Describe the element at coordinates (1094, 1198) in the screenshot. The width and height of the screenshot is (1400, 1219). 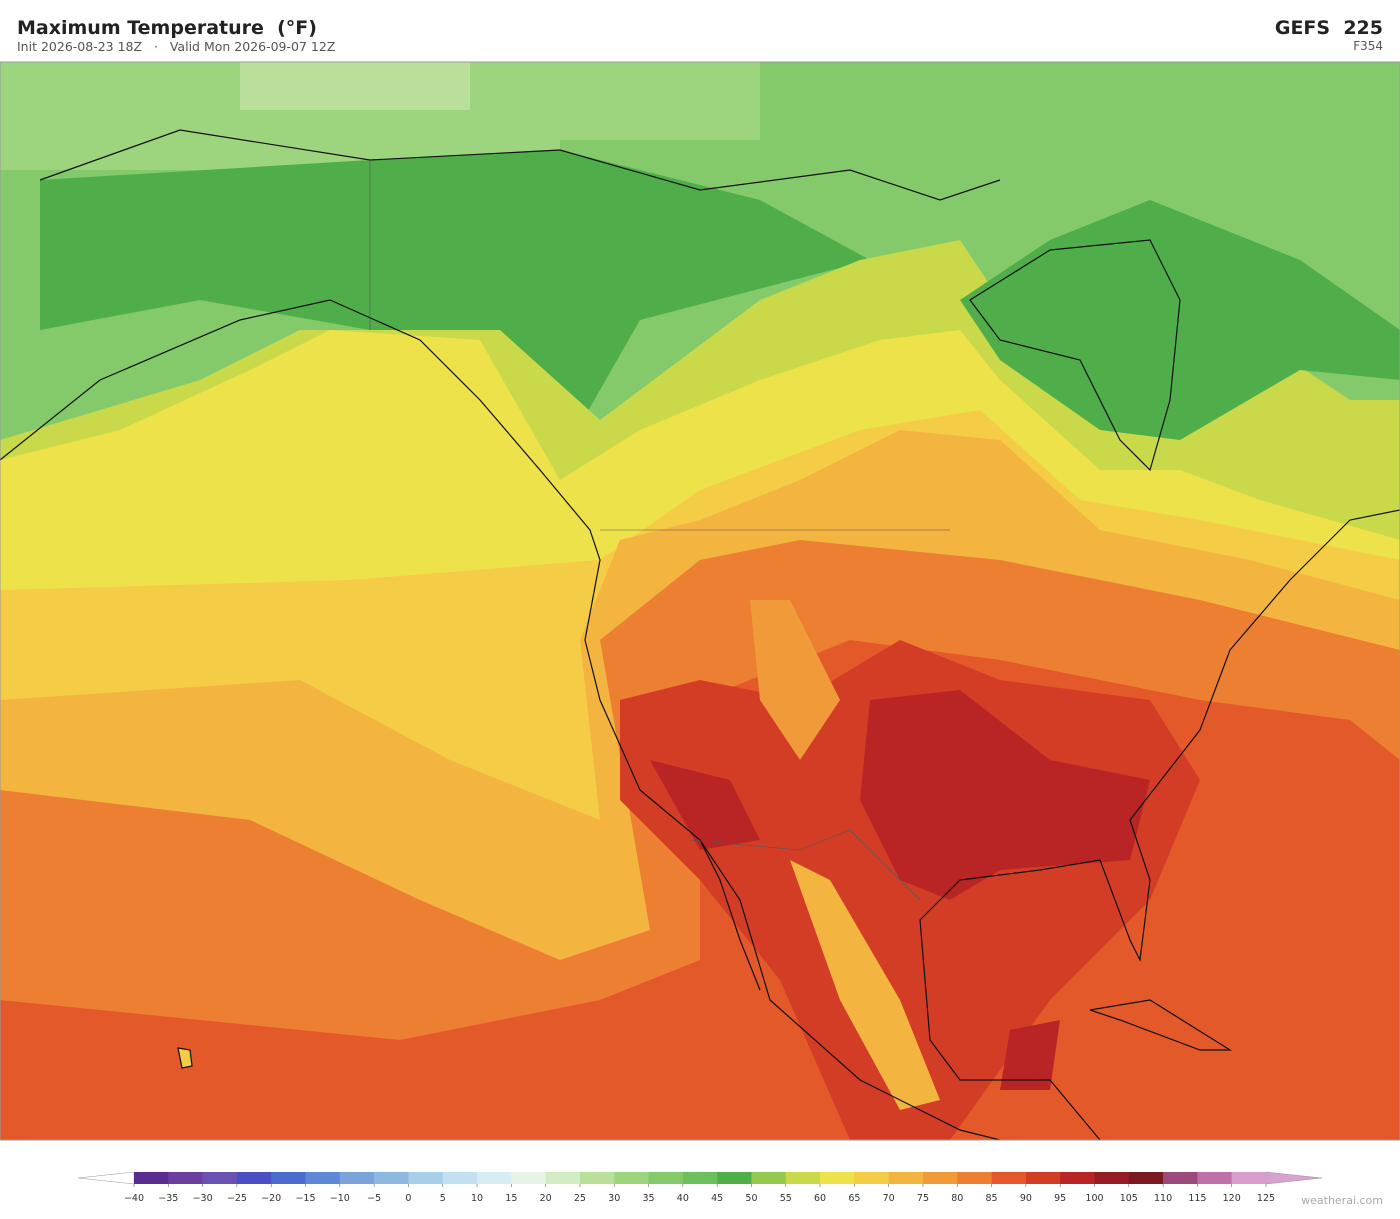
I see `colorbar-label: 100` at that location.